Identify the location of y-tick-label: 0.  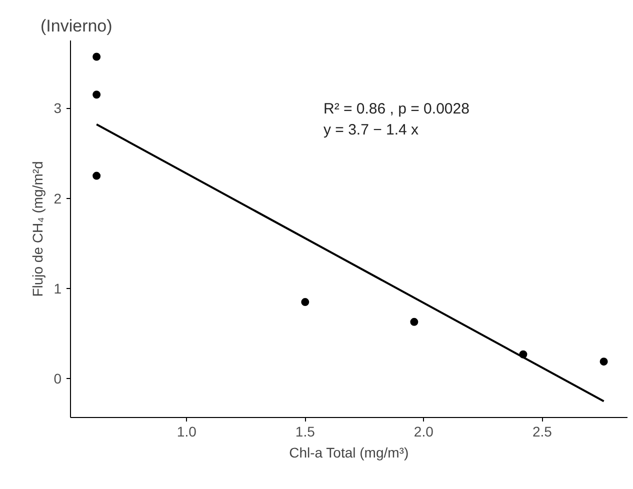
(58, 378).